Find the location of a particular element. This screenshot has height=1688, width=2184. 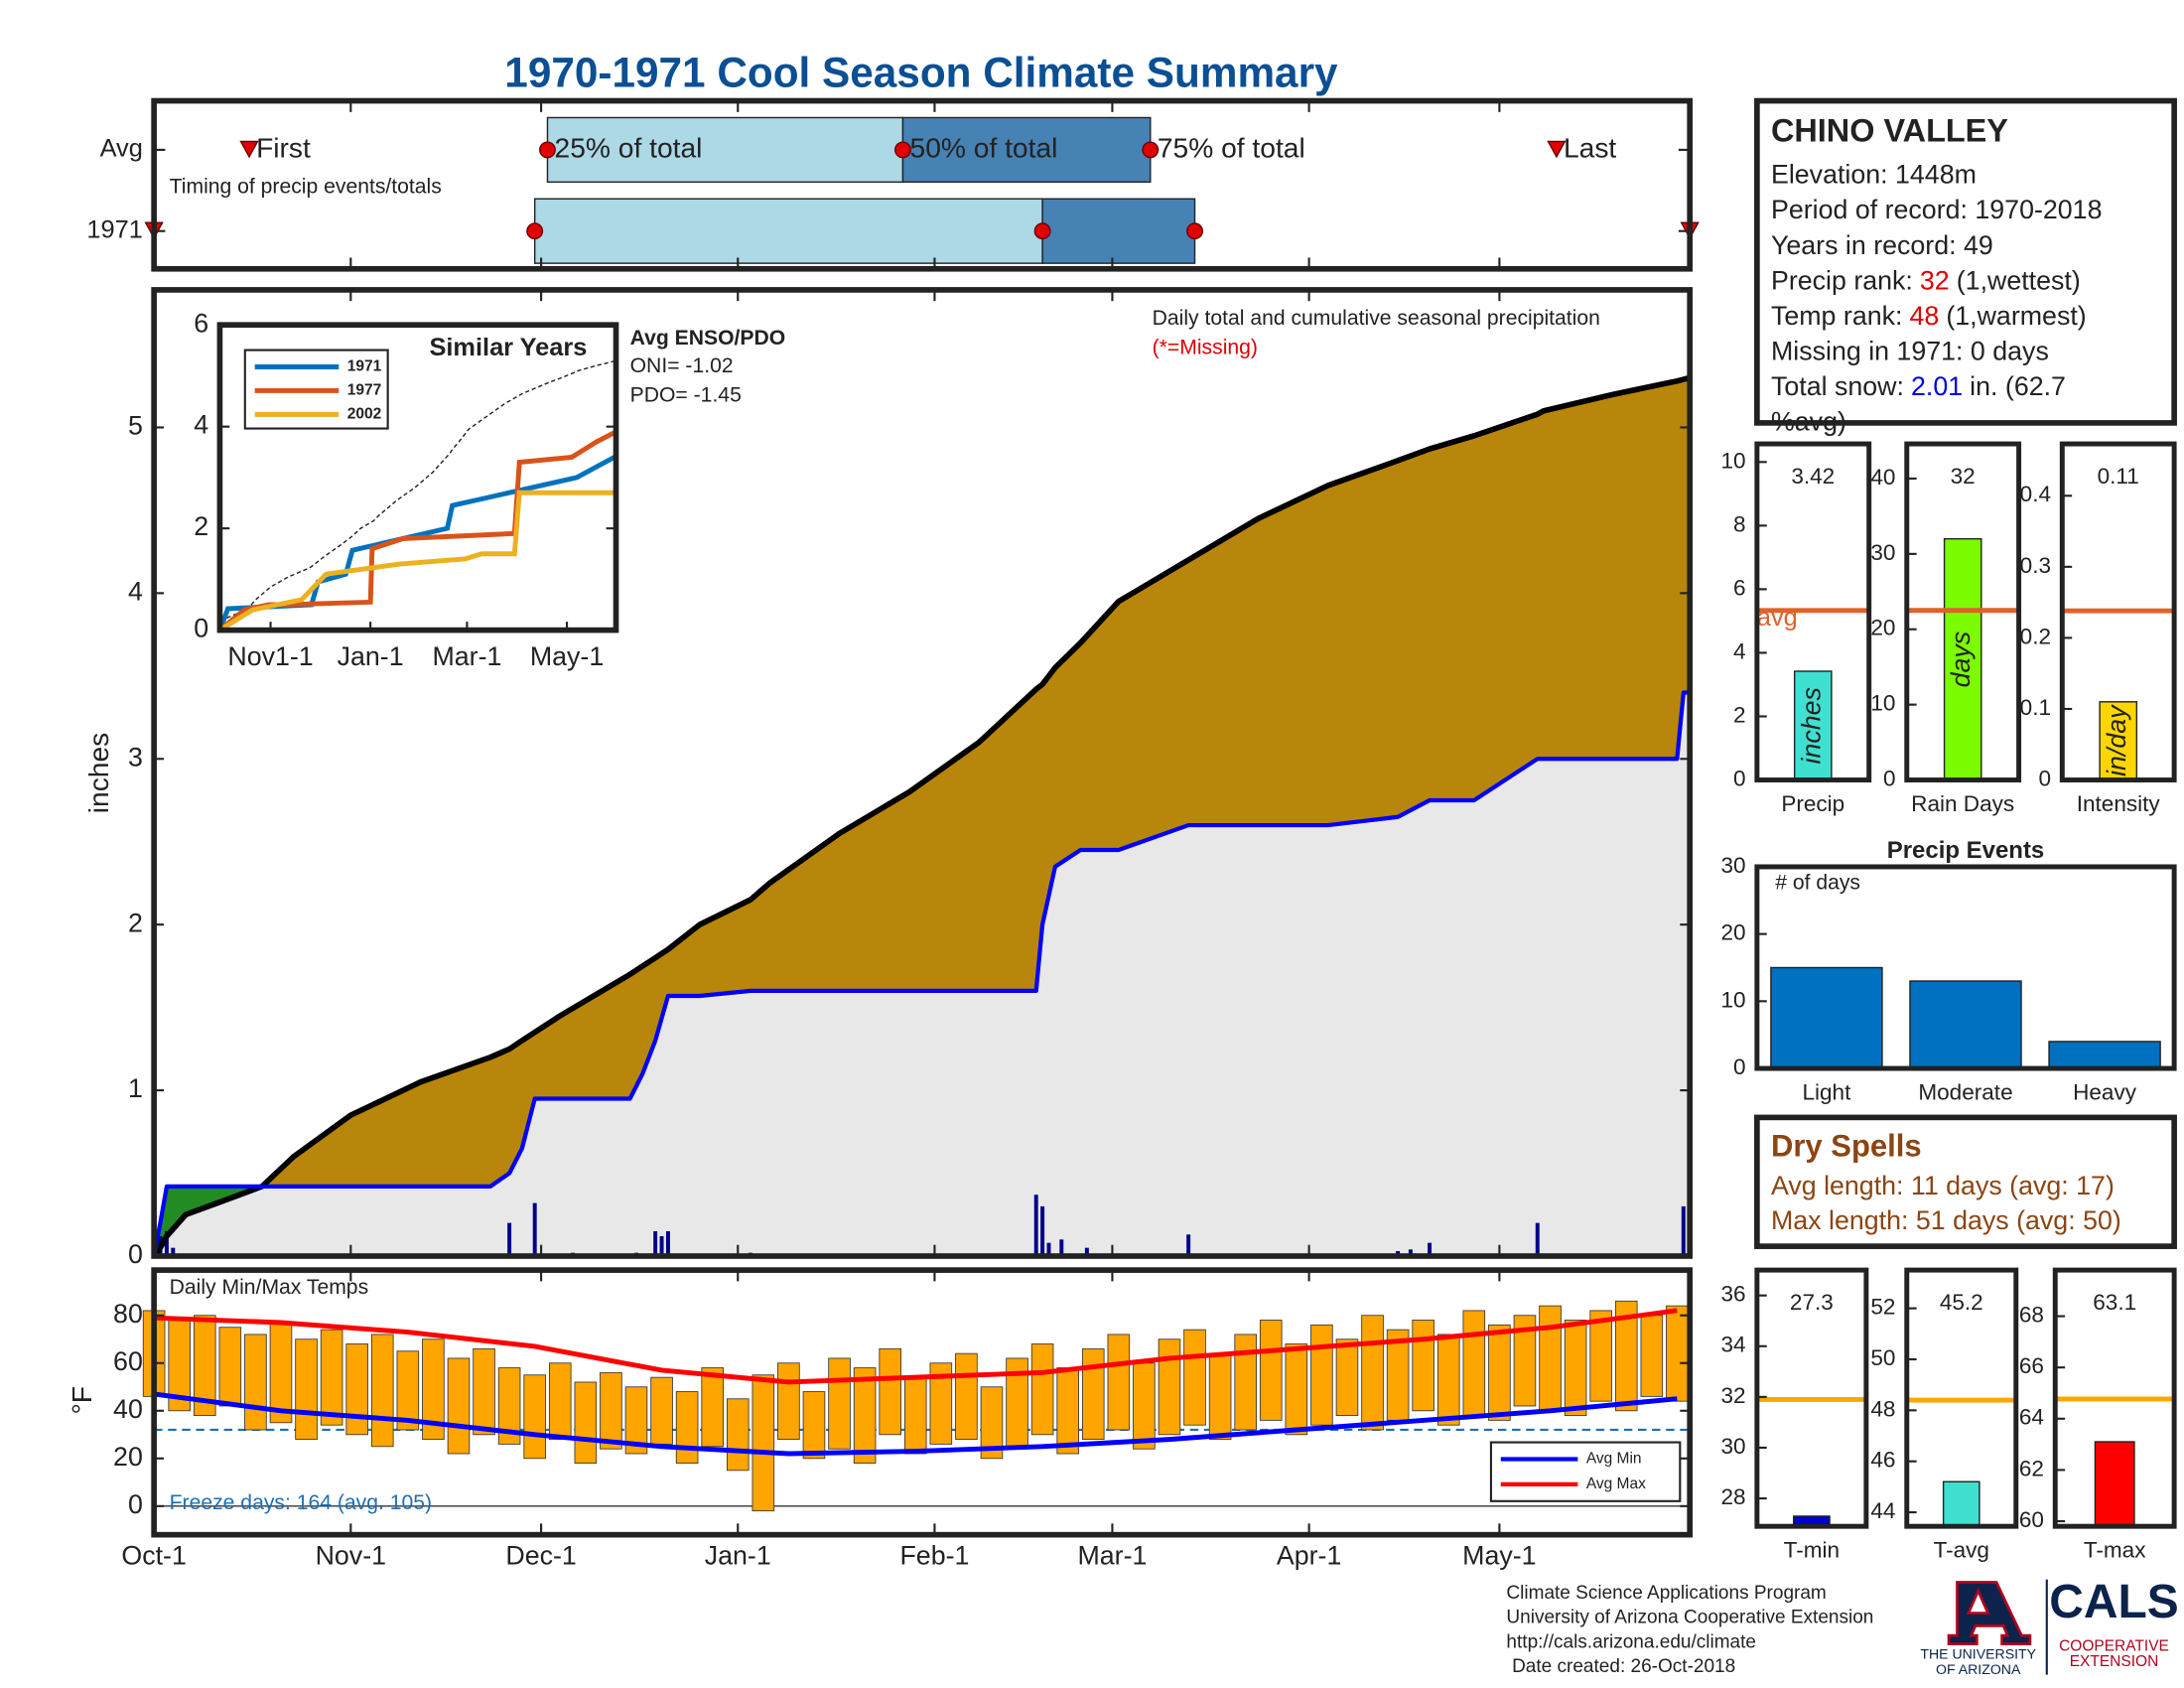

y-tick-label: 44 is located at coordinates (1882, 1510).